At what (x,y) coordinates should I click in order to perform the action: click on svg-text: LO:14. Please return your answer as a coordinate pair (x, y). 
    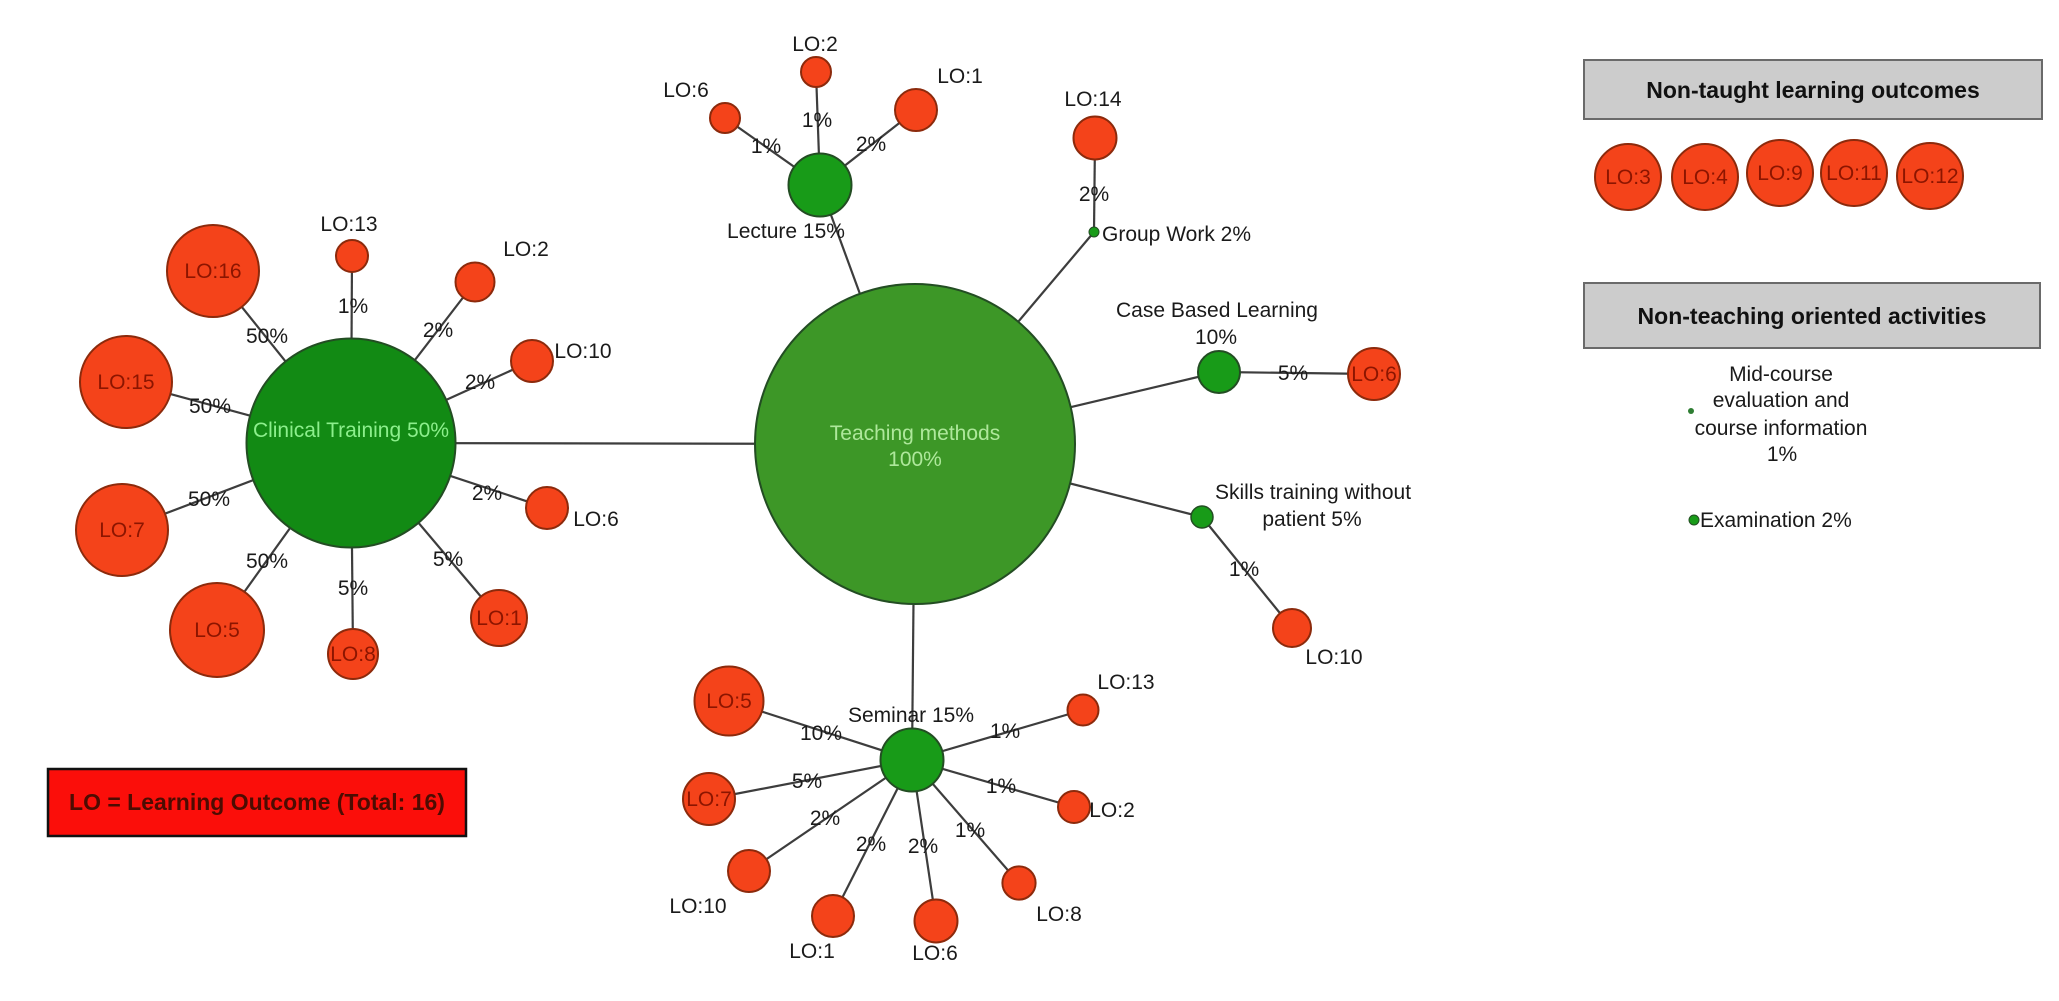
    Looking at the image, I should click on (1093, 99).